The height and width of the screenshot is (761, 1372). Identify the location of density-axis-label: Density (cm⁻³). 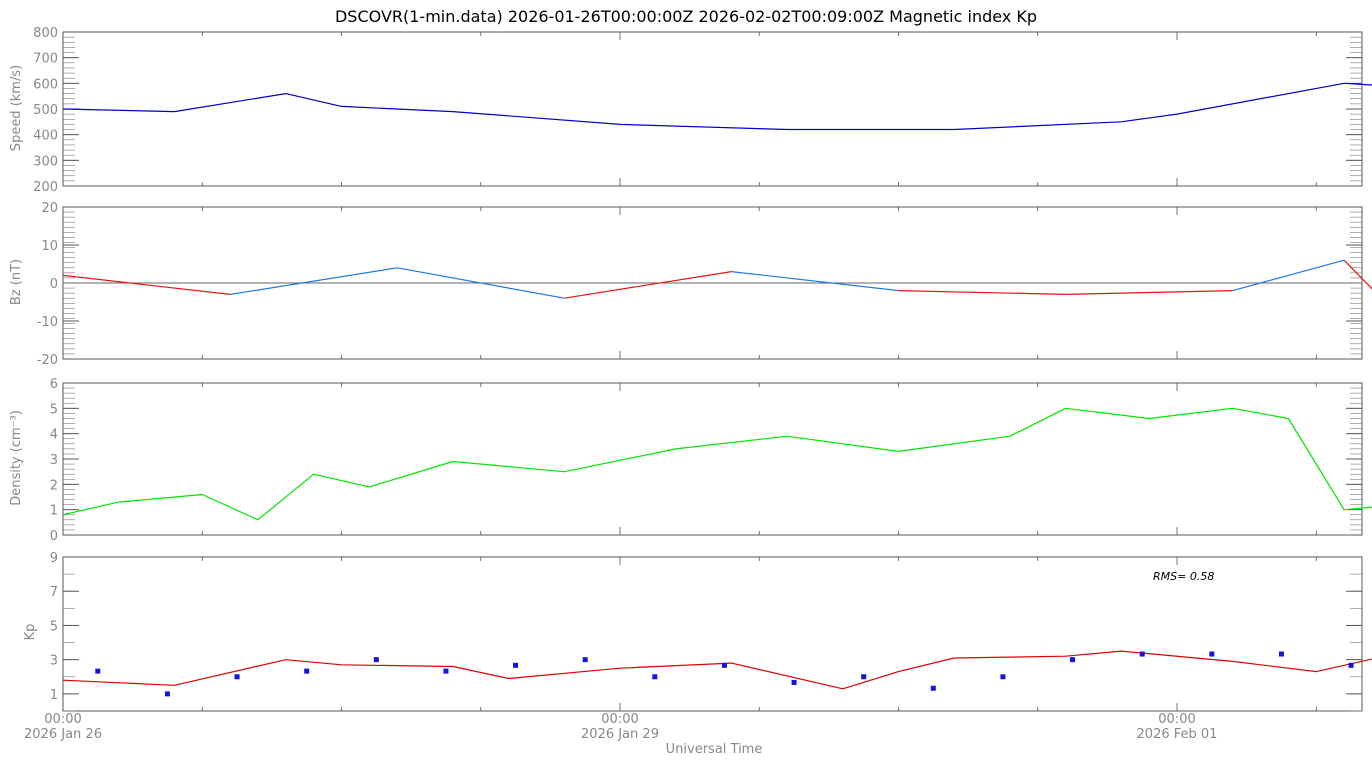
(16, 458).